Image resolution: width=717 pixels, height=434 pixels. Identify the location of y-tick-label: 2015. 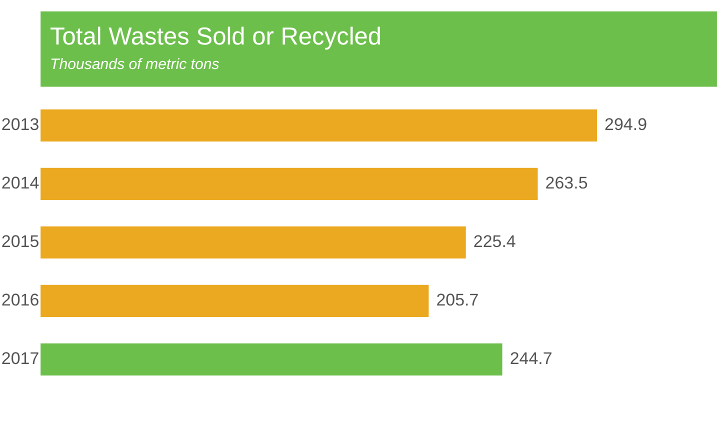
(20, 242).